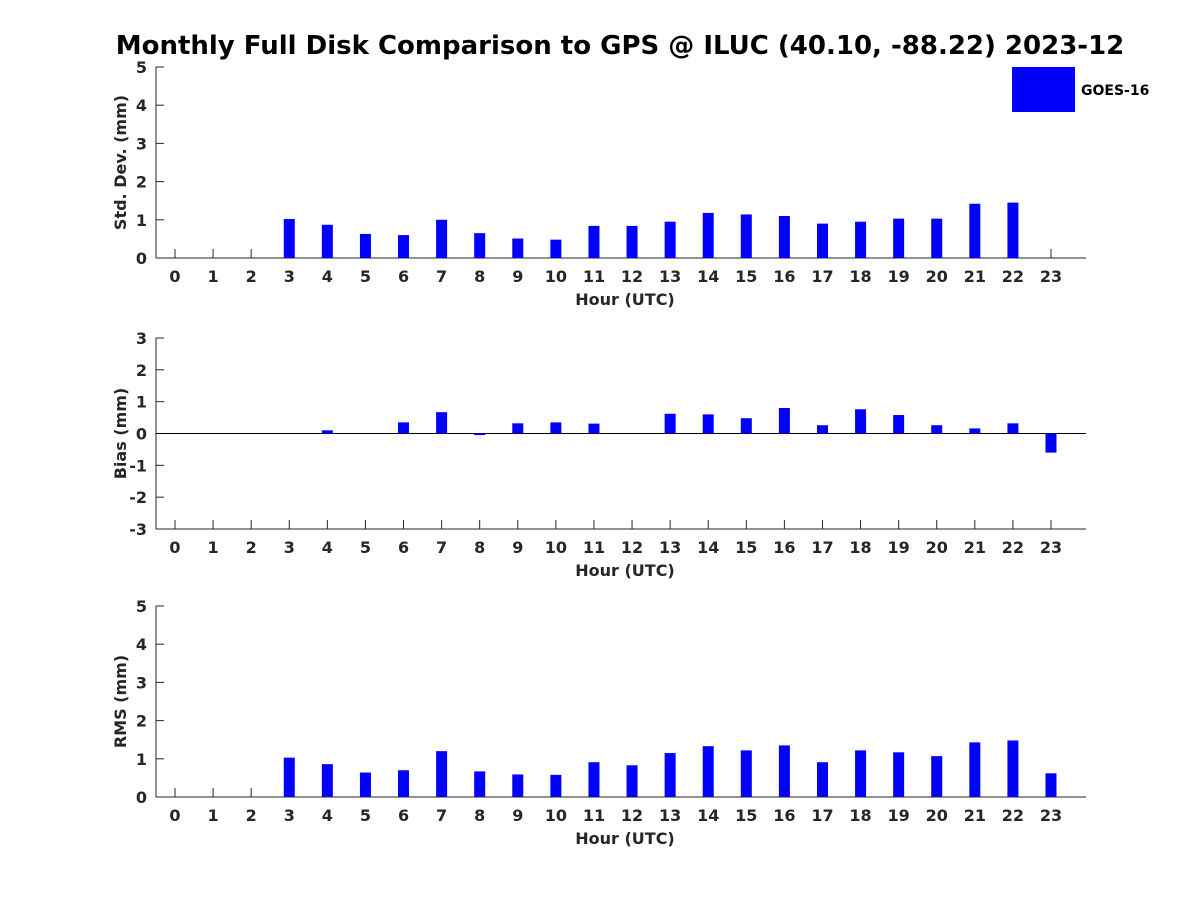 This screenshot has height=900, width=1200. Describe the element at coordinates (138, 465) in the screenshot. I see `y-tick-label: -1` at that location.